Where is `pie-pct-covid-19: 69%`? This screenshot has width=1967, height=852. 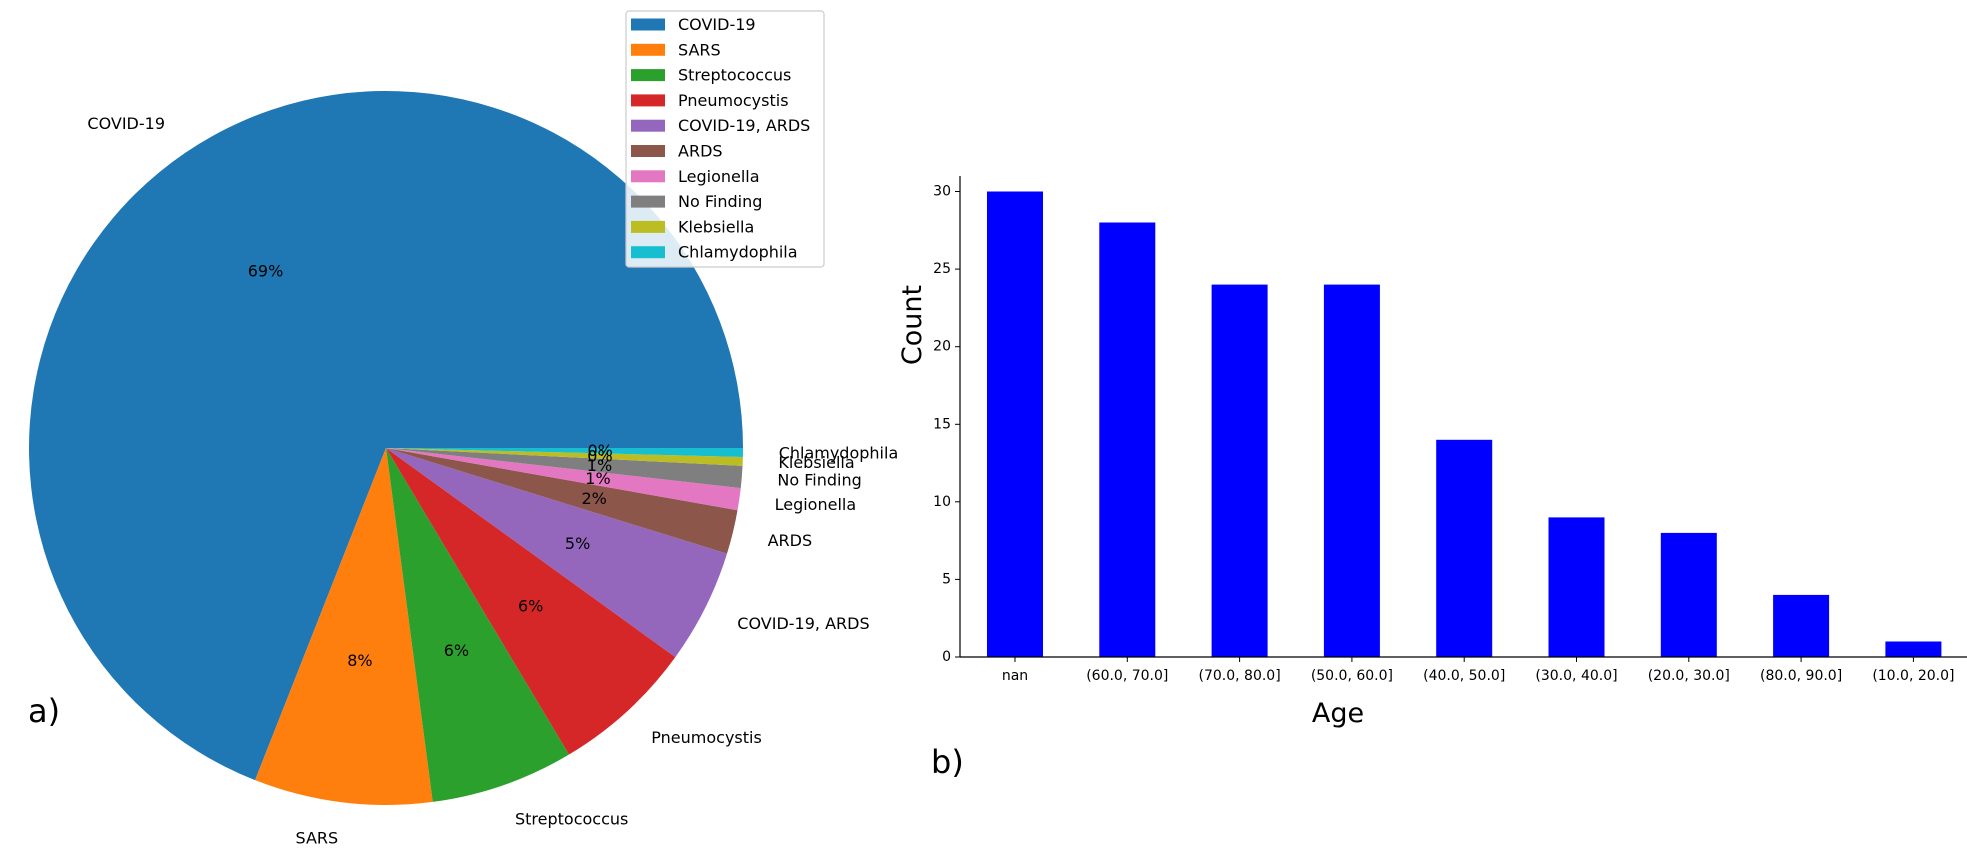
pie-pct-covid-19: 69% is located at coordinates (266, 270).